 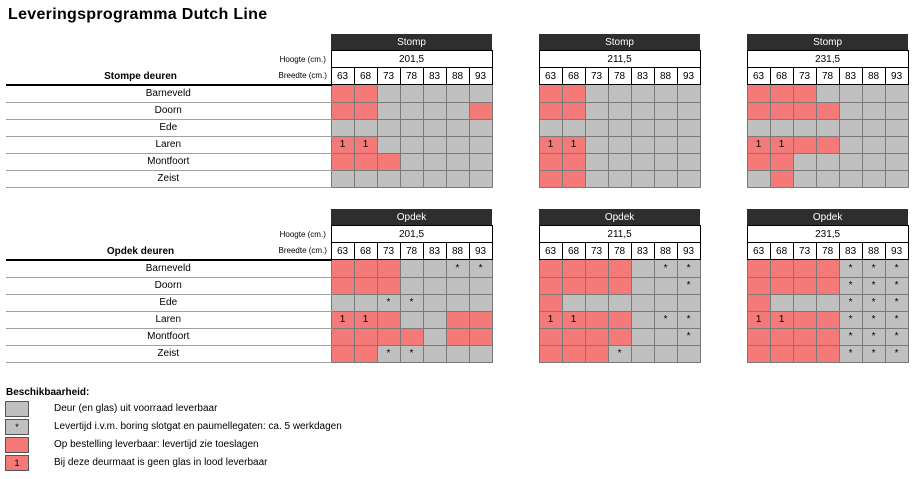 What do you see at coordinates (168, 337) in the screenshot?
I see `location-name: Montfoort` at bounding box center [168, 337].